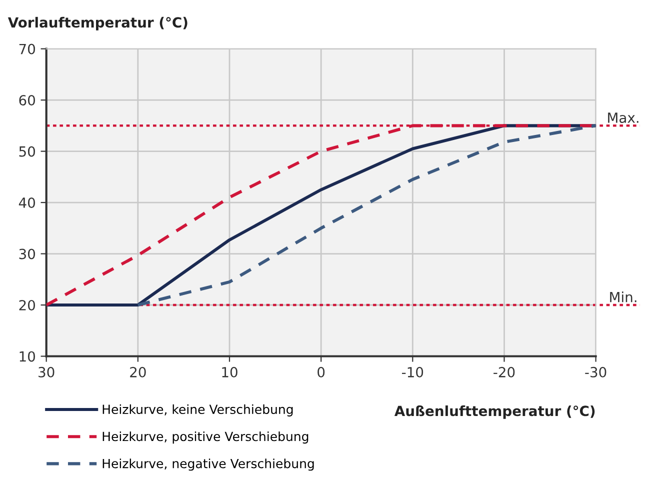 The width and height of the screenshot is (662, 488). What do you see at coordinates (413, 372) in the screenshot?
I see `x-tick-label: -10` at bounding box center [413, 372].